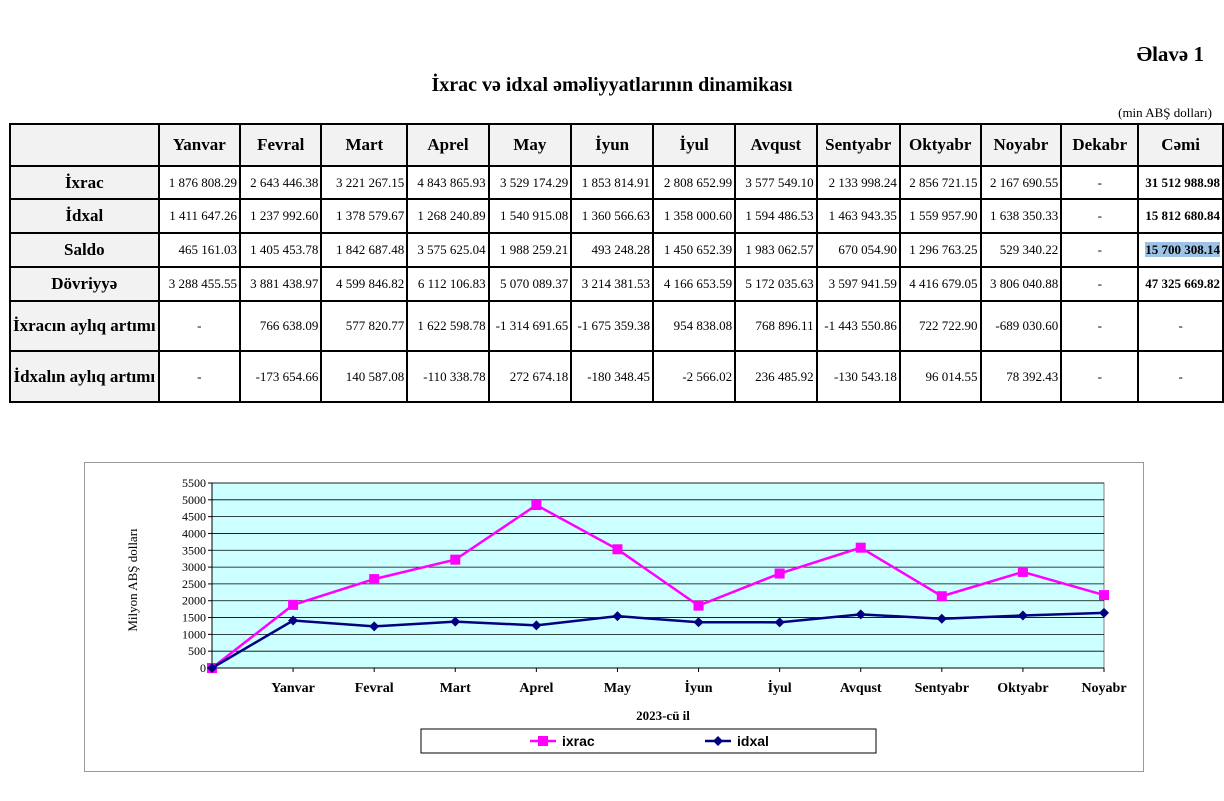 The height and width of the screenshot is (801, 1224). What do you see at coordinates (1032, 376) in the screenshot?
I see `cell-value: 78 392.43` at bounding box center [1032, 376].